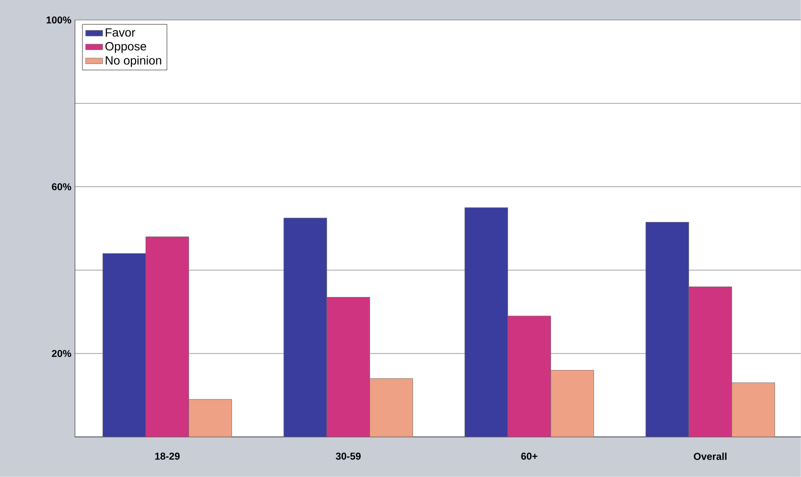 This screenshot has height=477, width=801. I want to click on legend-label: Favor, so click(121, 32).